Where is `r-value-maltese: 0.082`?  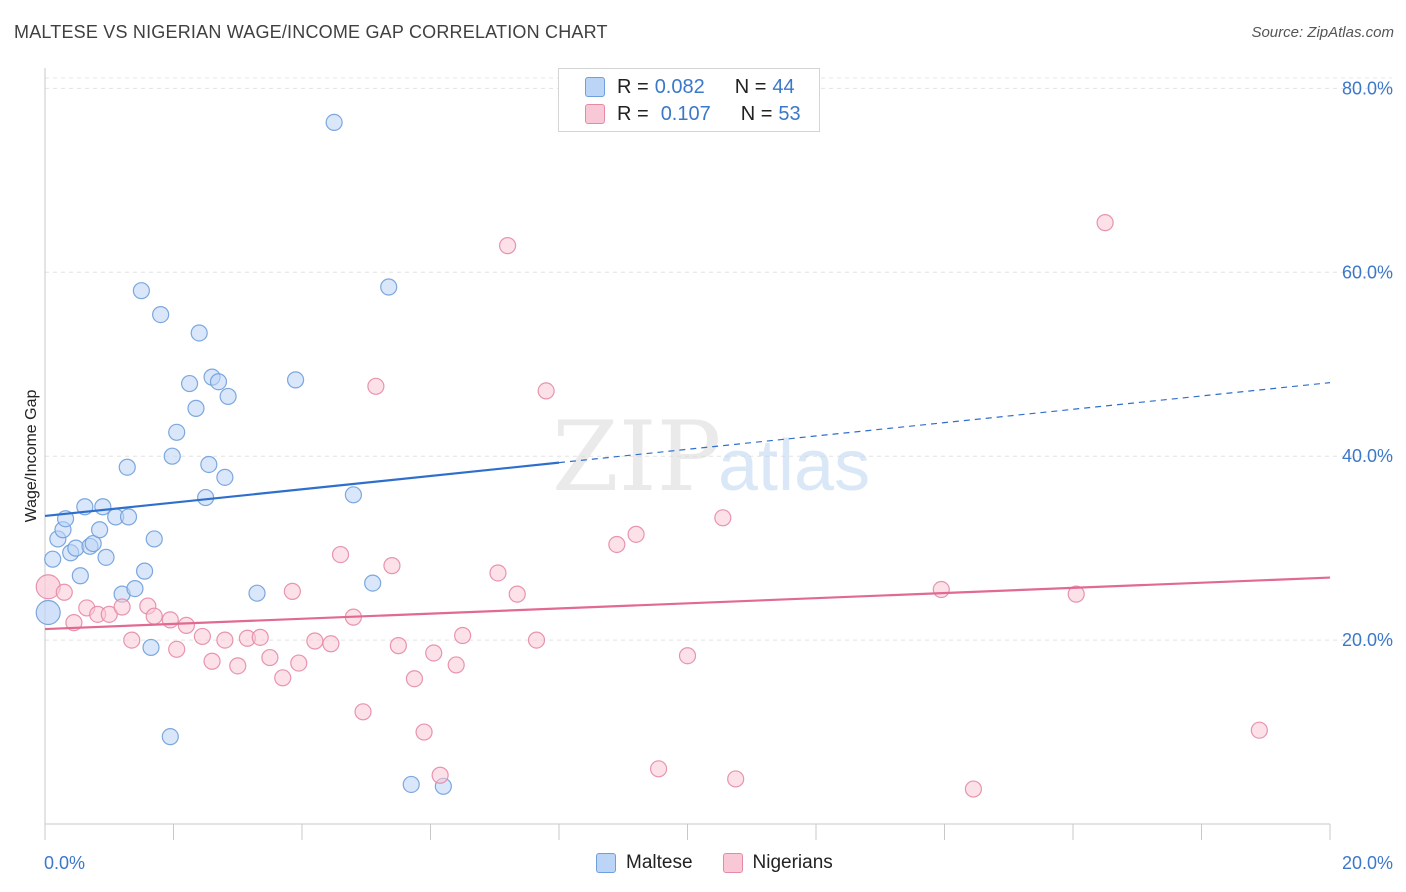
r-value-maltese: 0.082 is located at coordinates (679, 86).